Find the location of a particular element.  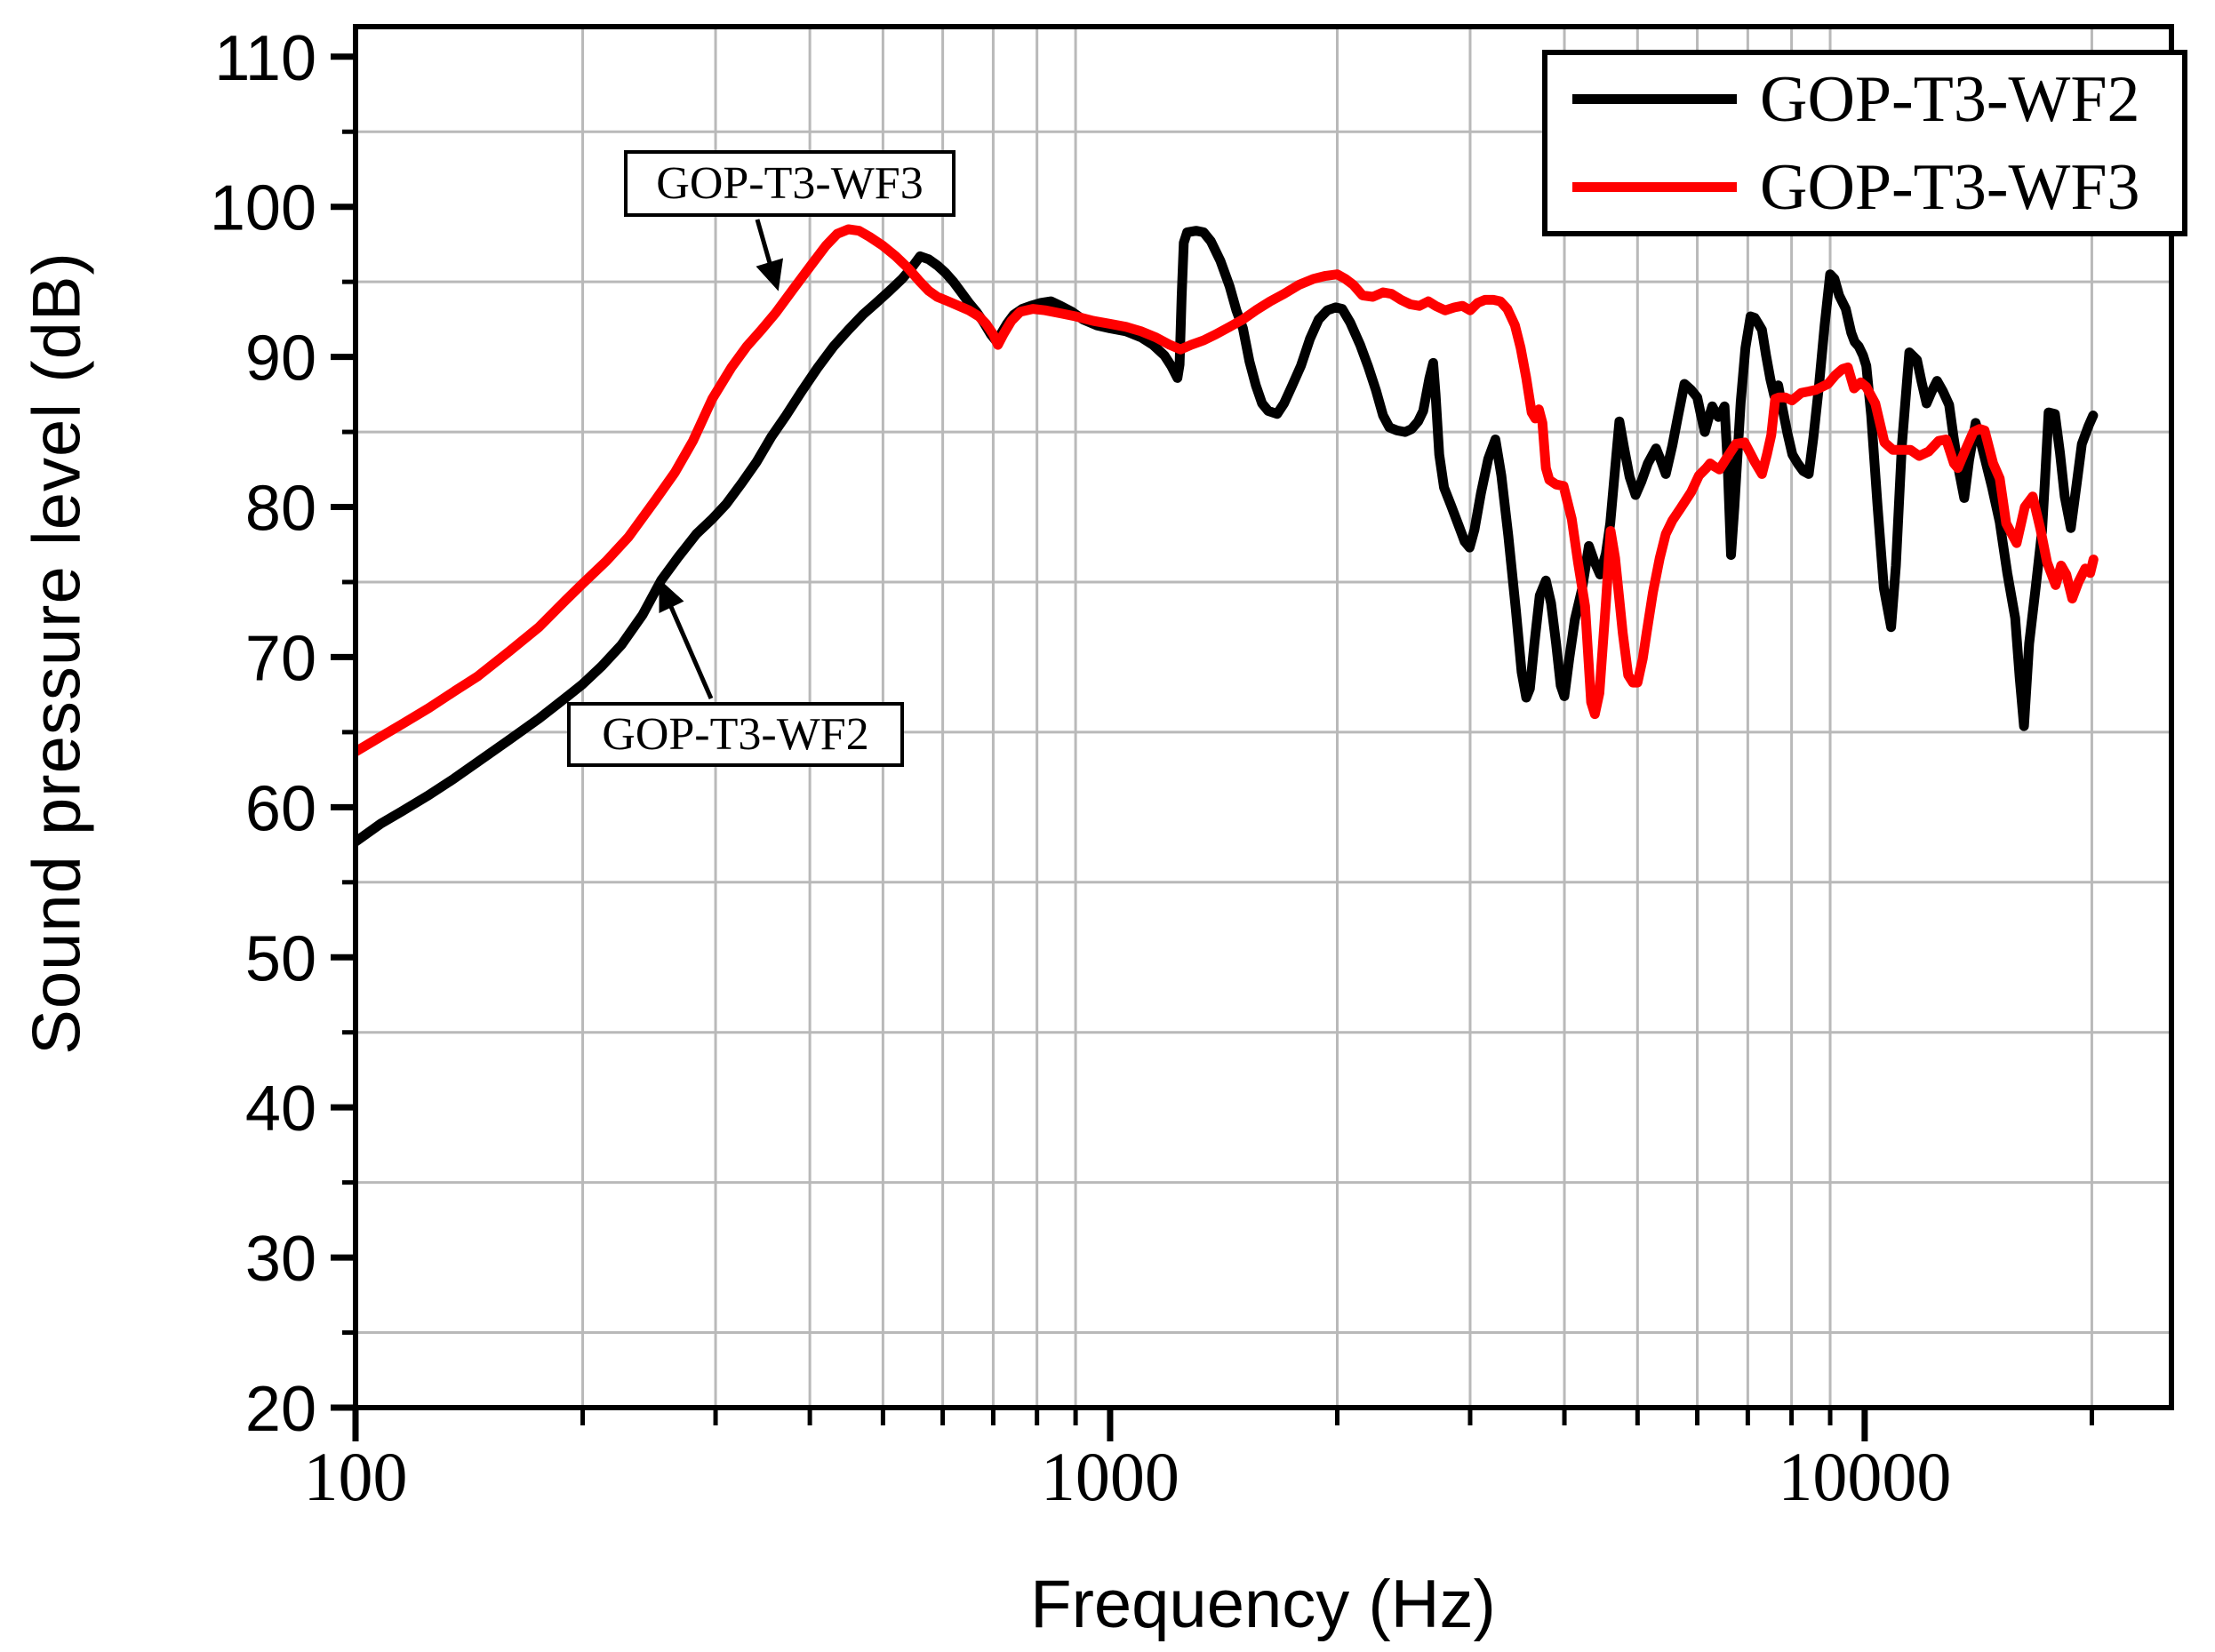

legend: GOP-T3-WF2 GOP-T3-WF3 is located at coordinates (1865, 143).